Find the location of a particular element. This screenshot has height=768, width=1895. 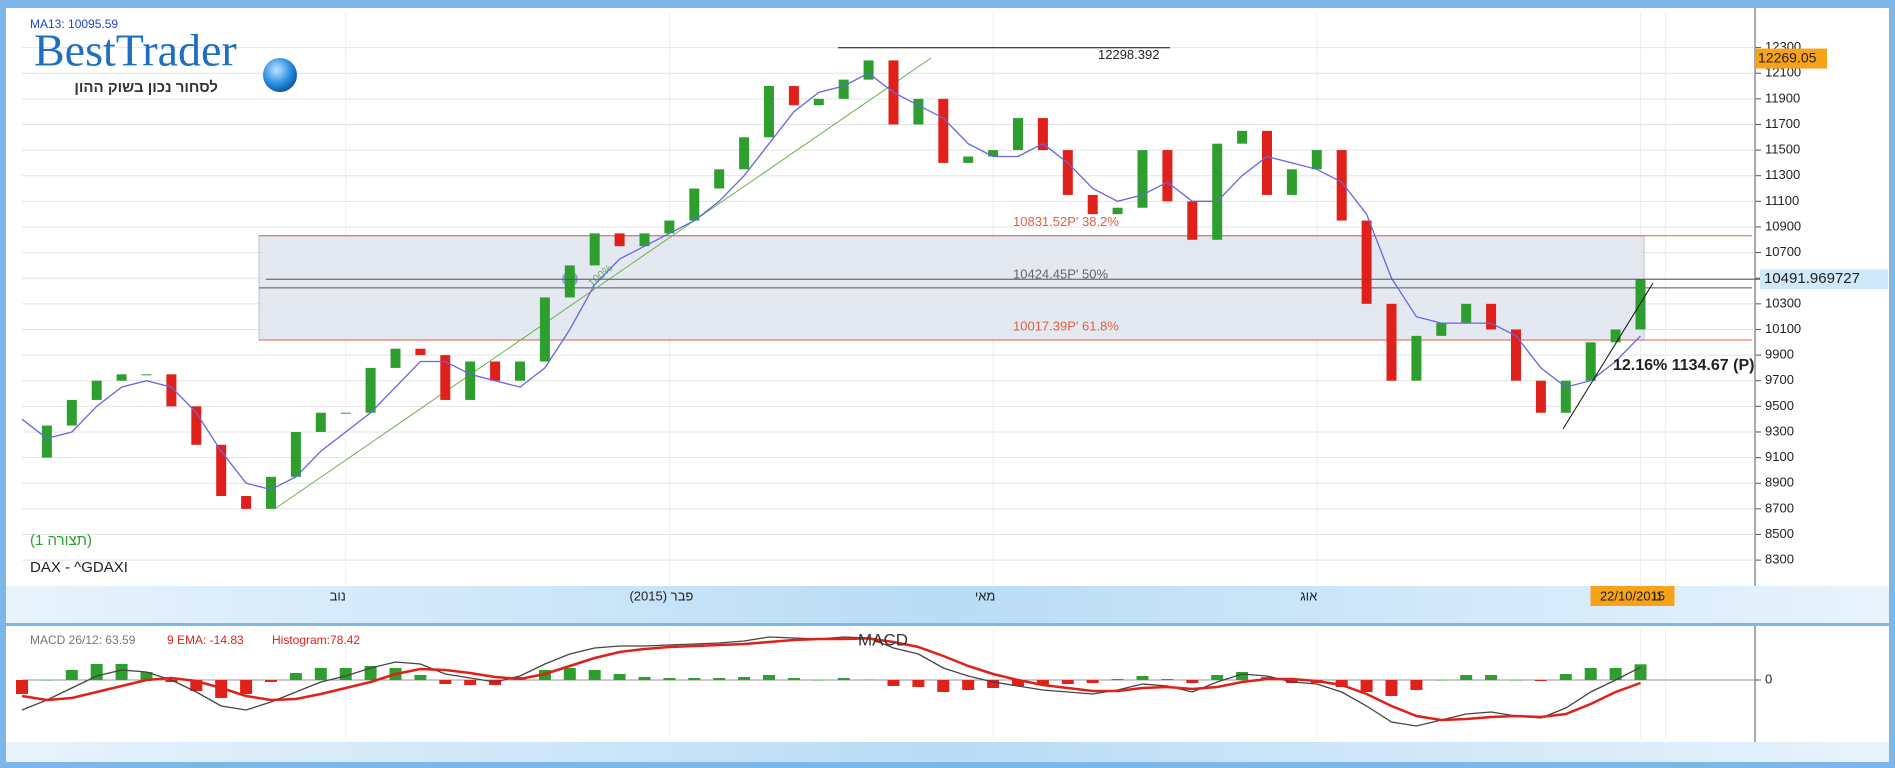

logo-tagline: לסחור נכון בשוק ההון is located at coordinates (146, 87).